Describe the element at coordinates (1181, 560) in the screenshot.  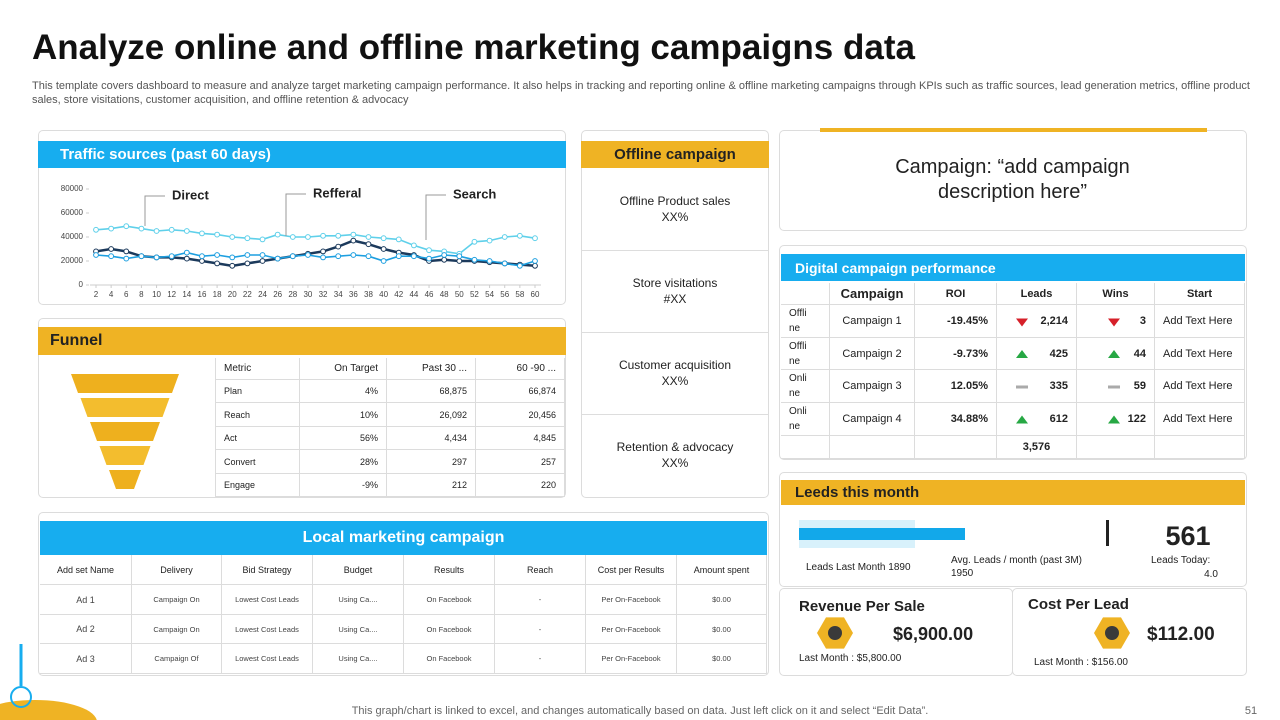
I see `leads-today-label: Leads Today:` at that location.